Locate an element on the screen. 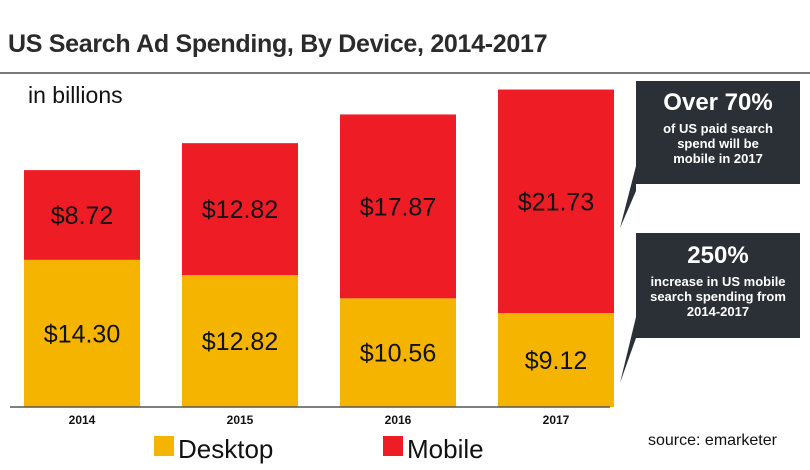 The width and height of the screenshot is (810, 470). x-tick-labels: 2014 2015 2016 2017 is located at coordinates (319, 420).